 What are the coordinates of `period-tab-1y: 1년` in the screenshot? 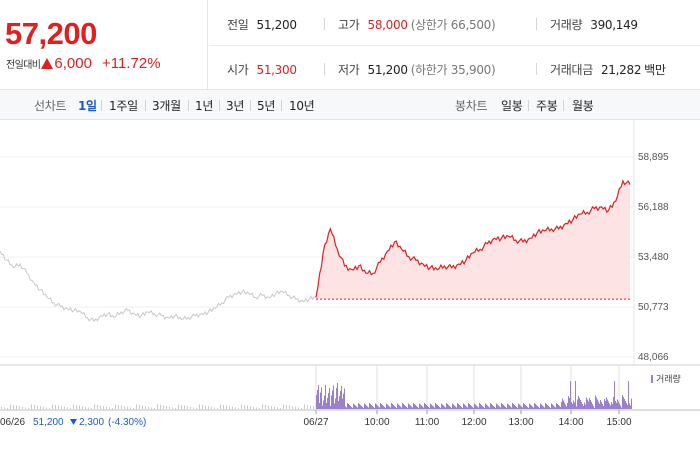 It's located at (204, 106).